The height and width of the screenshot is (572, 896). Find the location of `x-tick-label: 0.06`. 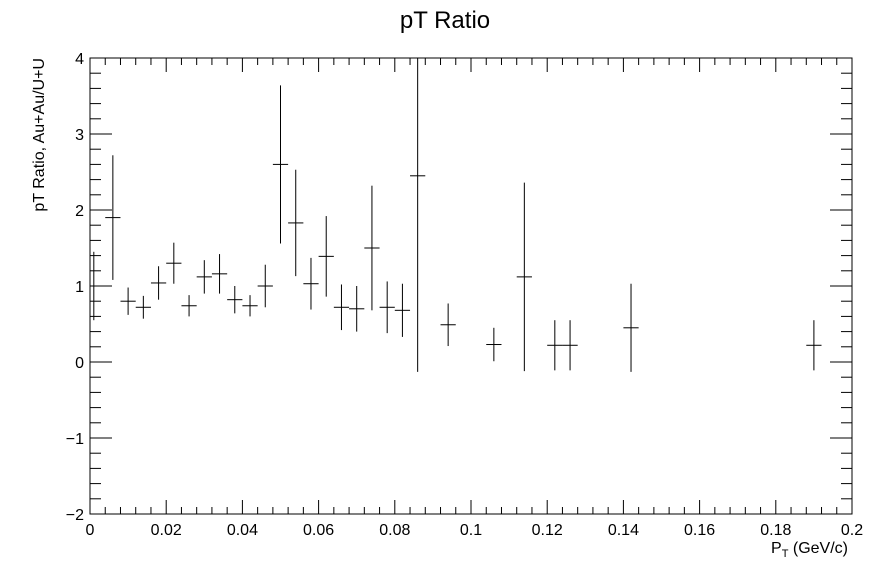

x-tick-label: 0.06 is located at coordinates (318, 530).